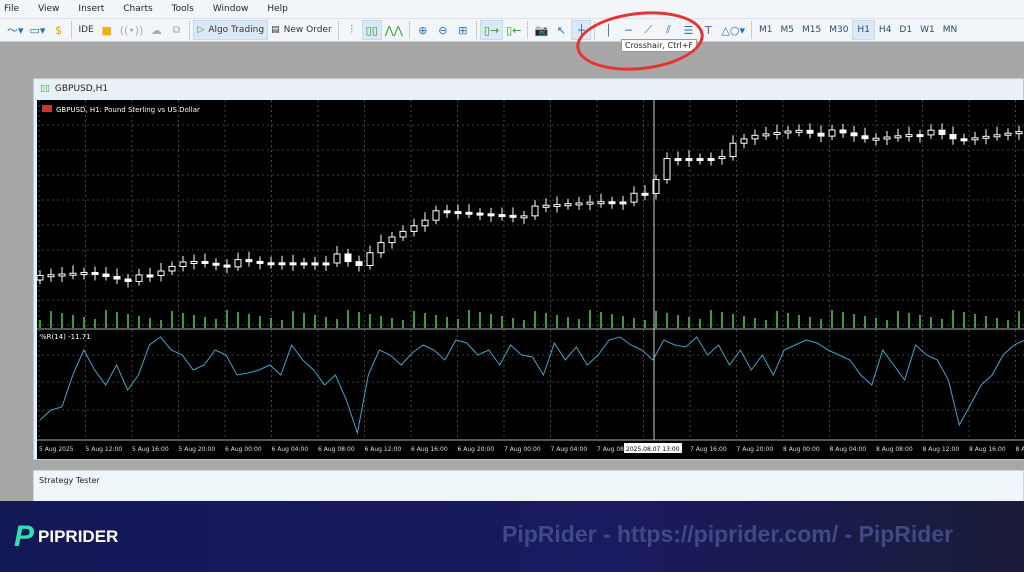 This screenshot has width=1024, height=572. What do you see at coordinates (491, 30) in the screenshot?
I see `auto-scroll-icon: ▯→` at bounding box center [491, 30].